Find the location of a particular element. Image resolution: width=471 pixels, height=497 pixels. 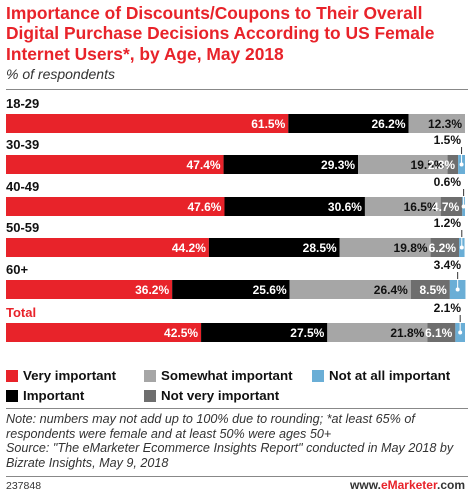

data-label: 6.2% is located at coordinates (443, 248).